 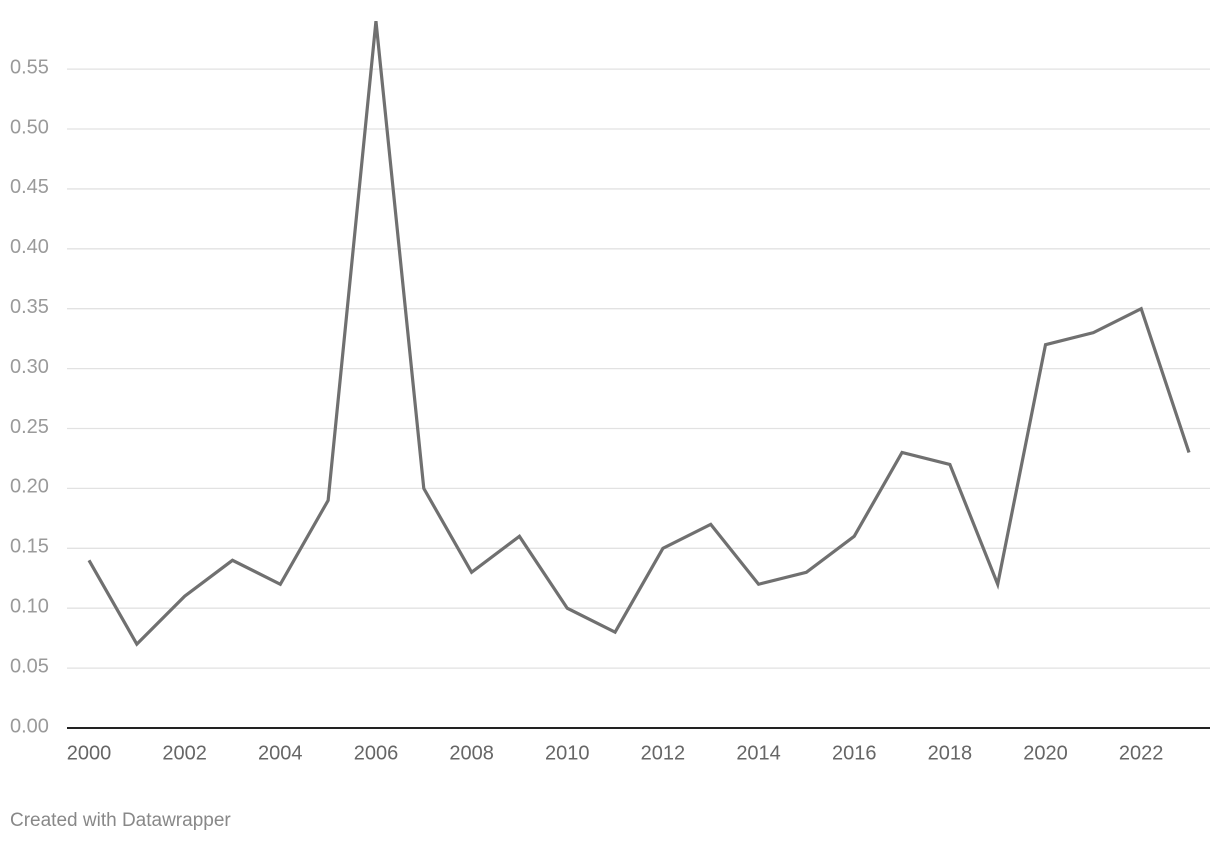 What do you see at coordinates (29, 67) in the screenshot?
I see `y-tick-label: 0.55` at bounding box center [29, 67].